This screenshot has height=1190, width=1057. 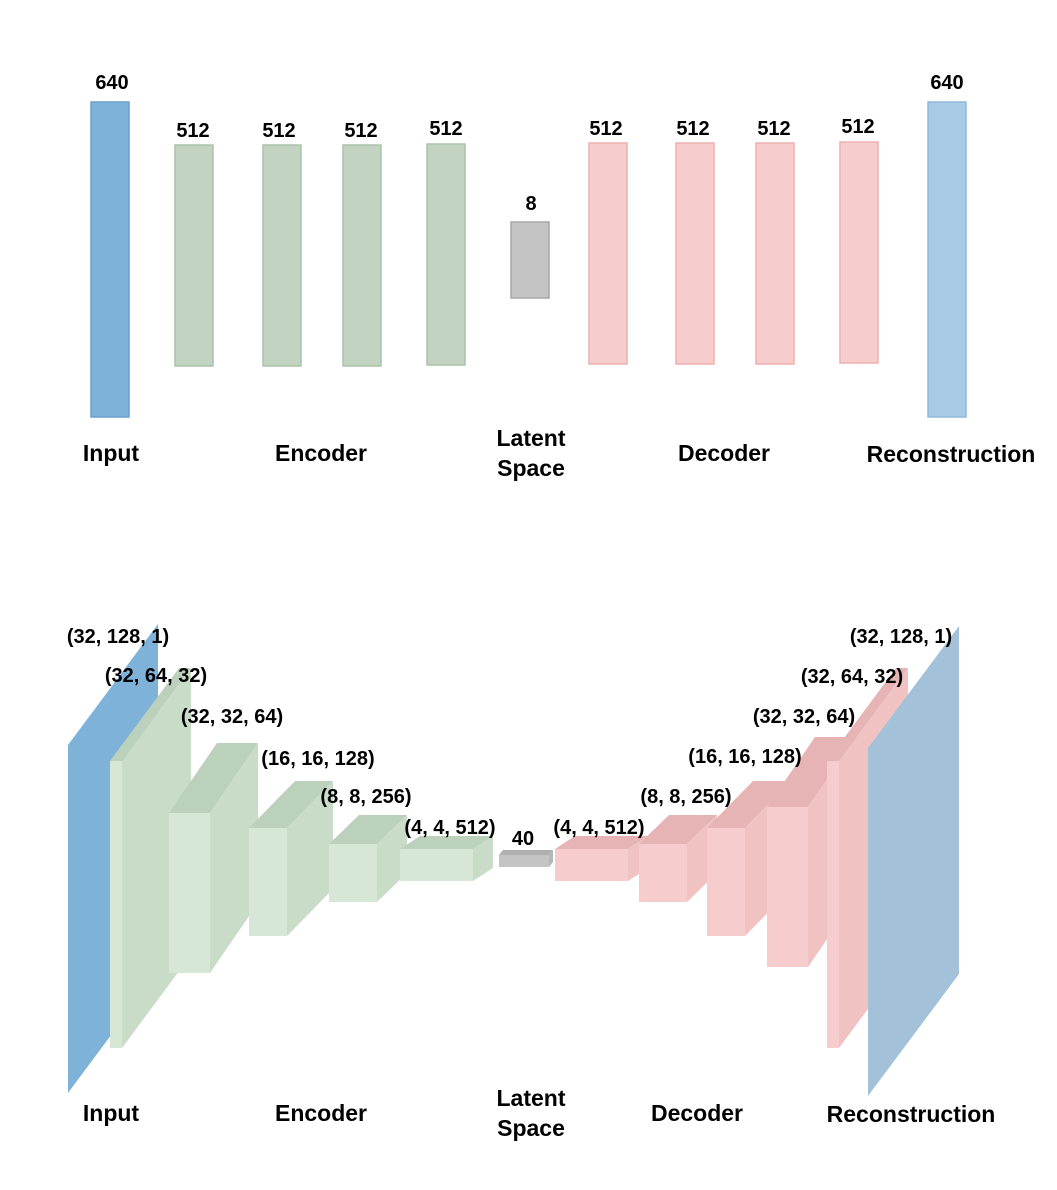 What do you see at coordinates (524, 861) in the screenshot?
I see `conv-latent-front-face` at bounding box center [524, 861].